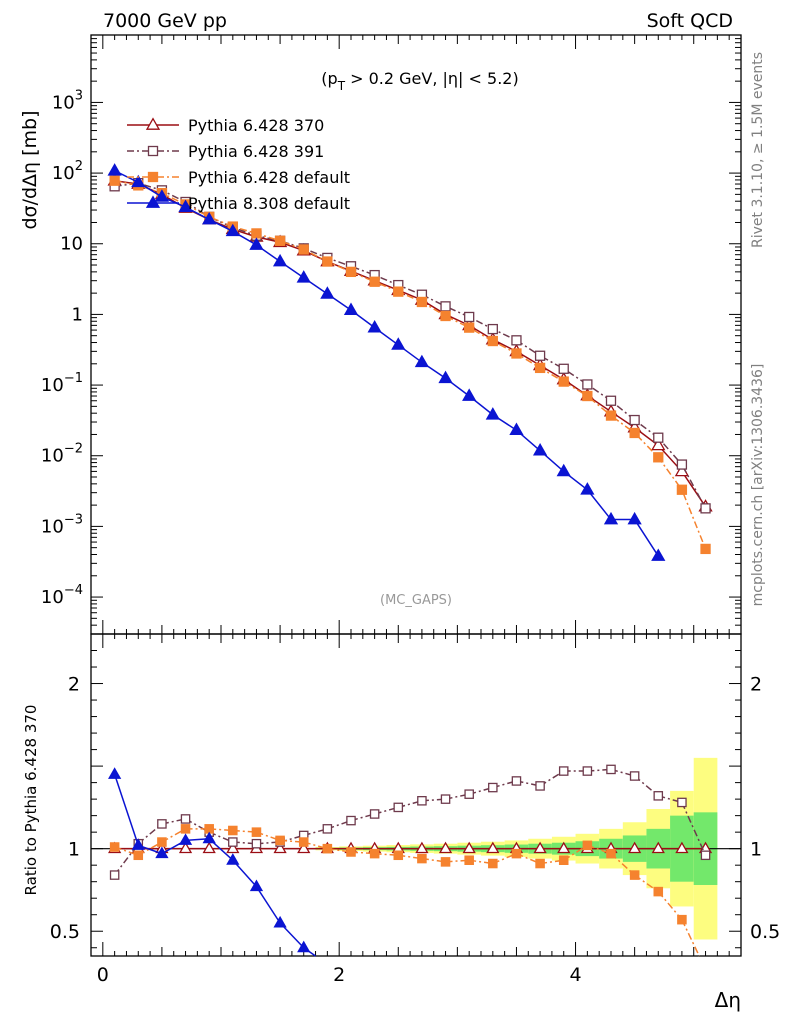  I want to click on legend-item-p6def: Pythia 6.428 default, so click(238, 177).